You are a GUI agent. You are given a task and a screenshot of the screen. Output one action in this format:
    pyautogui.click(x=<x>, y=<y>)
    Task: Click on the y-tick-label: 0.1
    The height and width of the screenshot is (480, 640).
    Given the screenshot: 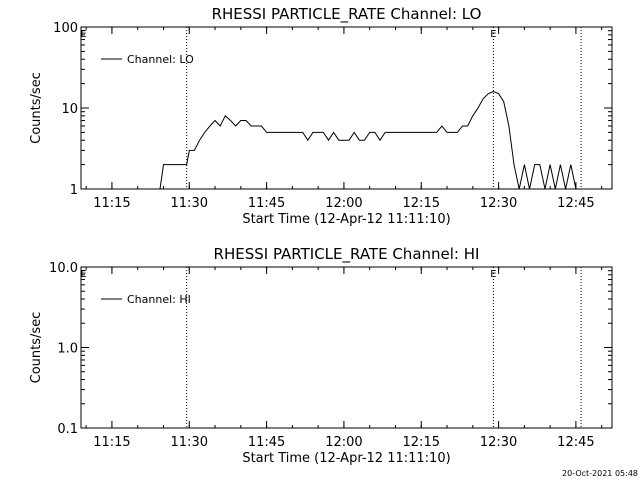 What is the action you would take?
    pyautogui.click(x=67, y=429)
    